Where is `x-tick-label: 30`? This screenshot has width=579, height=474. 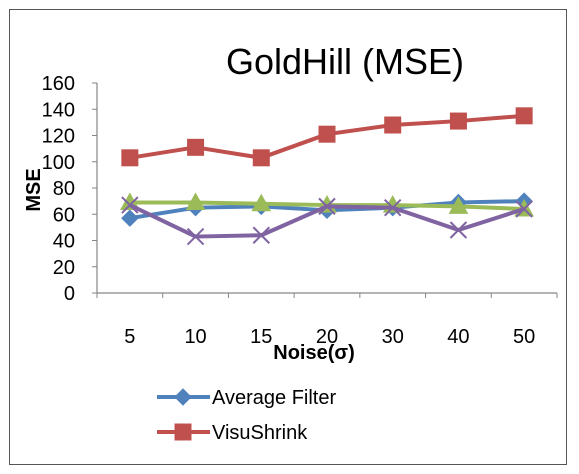
x-tick-label: 30 is located at coordinates (393, 337).